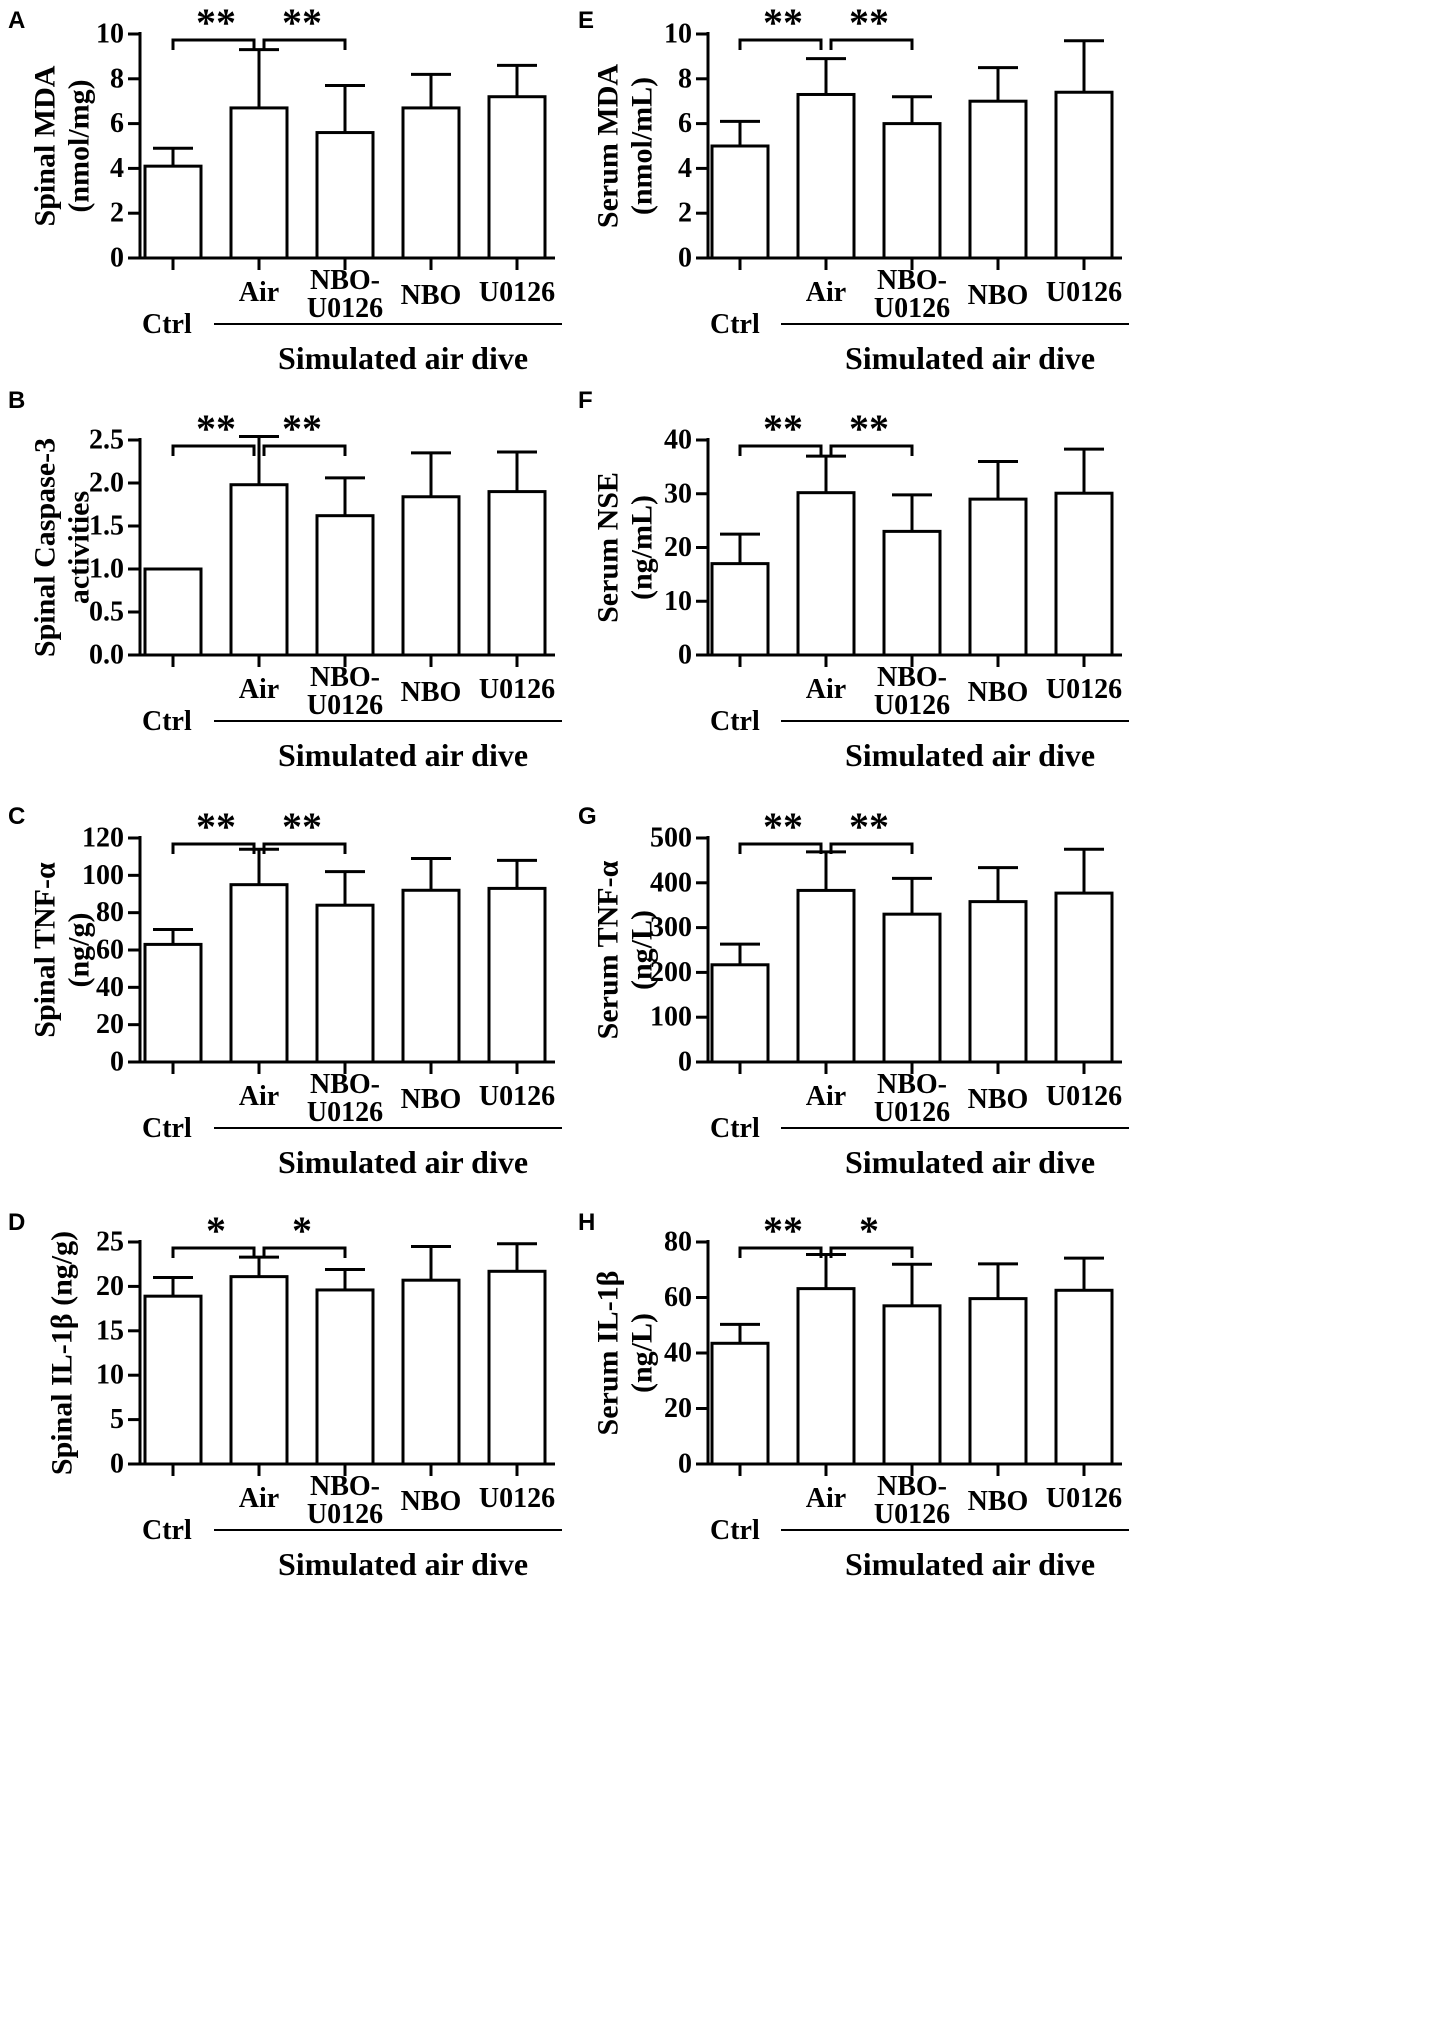 This screenshot has height=2017, width=1450. Describe the element at coordinates (45, 950) in the screenshot. I see `y-axis-title: Spinal TNF-α` at that location.